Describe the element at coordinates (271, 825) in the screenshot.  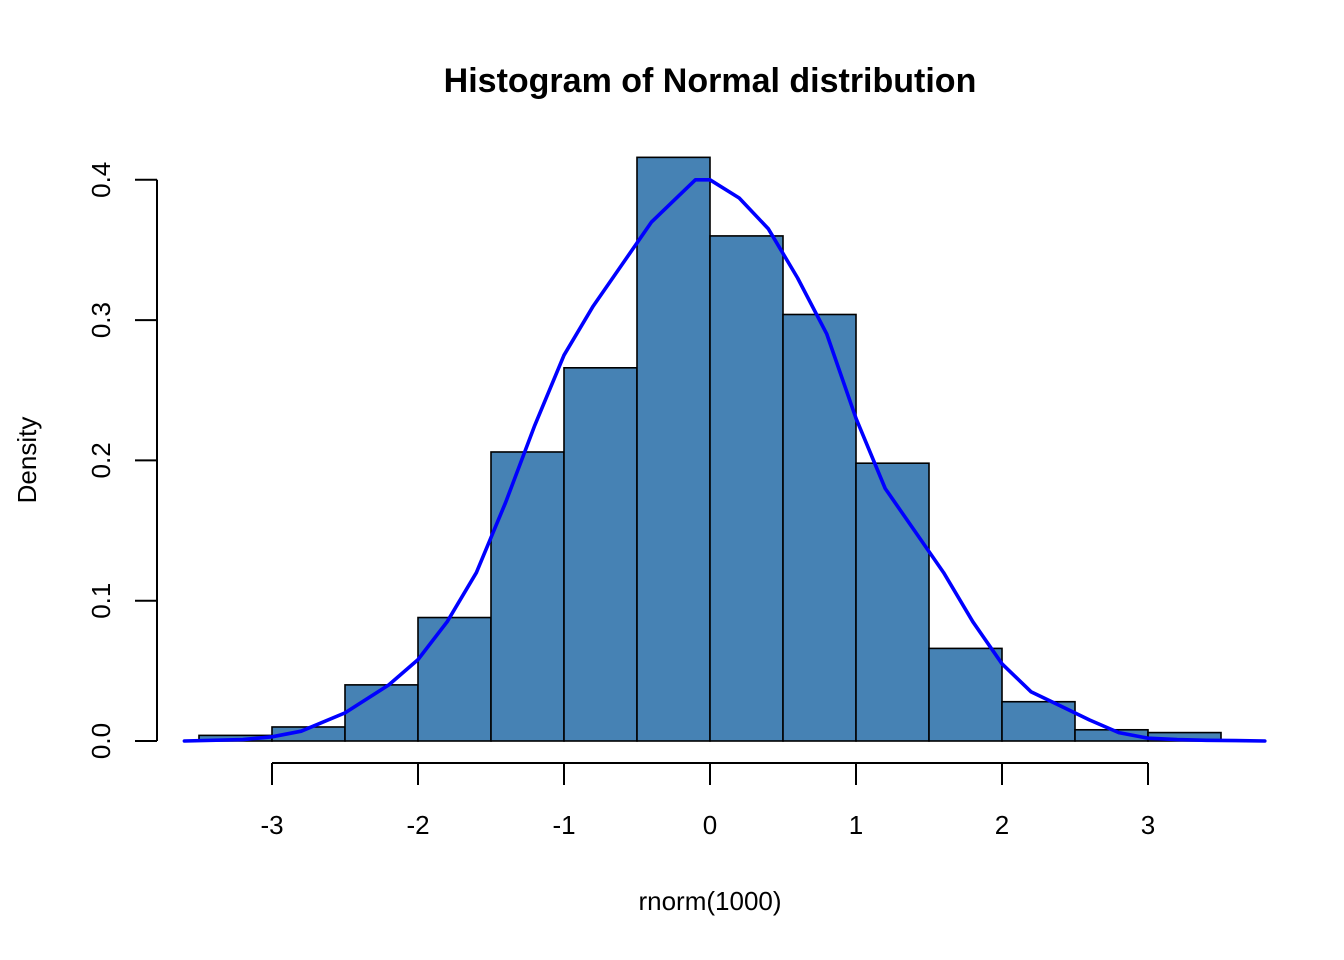
I see `x-tick-label: -3` at that location.